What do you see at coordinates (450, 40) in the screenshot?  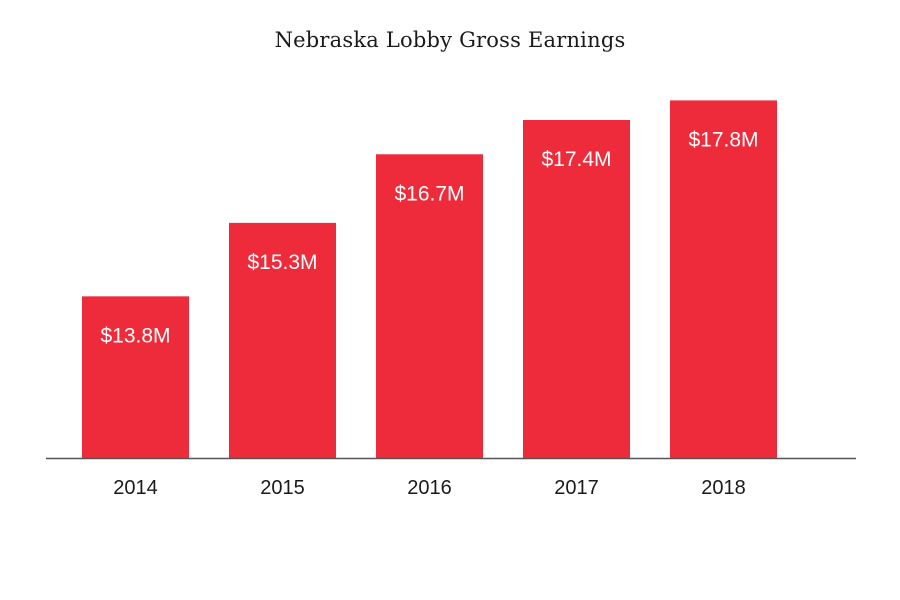 I see `chart-title: Nebraska Lobby Gross Earnings` at bounding box center [450, 40].